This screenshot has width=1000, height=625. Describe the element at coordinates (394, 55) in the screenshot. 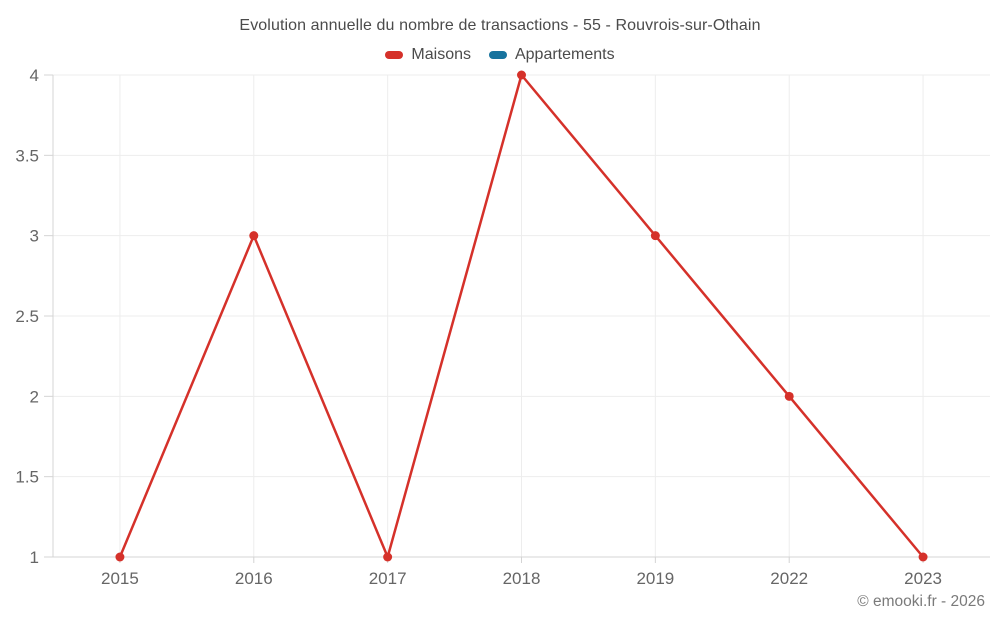

I see `maisons-series-swatch-icon` at that location.